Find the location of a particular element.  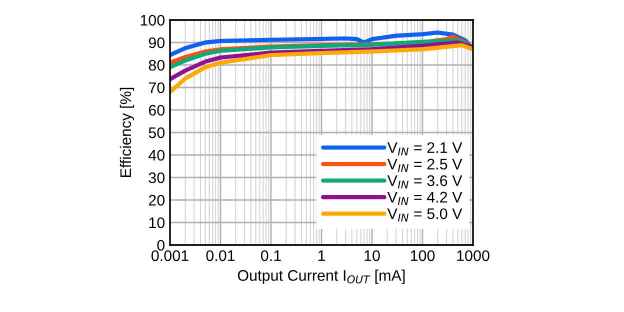

y-tick-label: 30 is located at coordinates (156, 178).